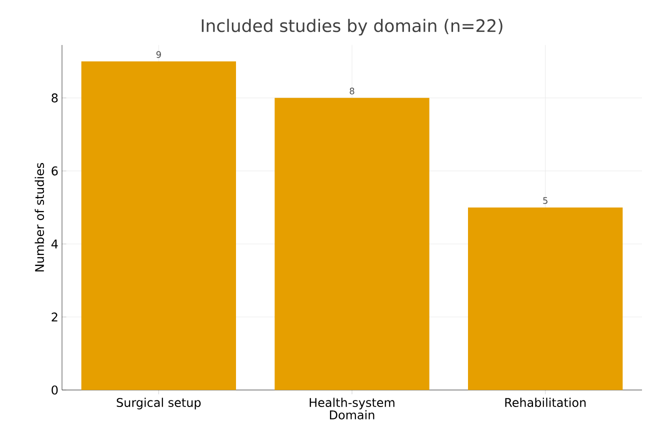  Describe the element at coordinates (545, 403) in the screenshot. I see `x-tick-label: Rehabilitation` at that location.